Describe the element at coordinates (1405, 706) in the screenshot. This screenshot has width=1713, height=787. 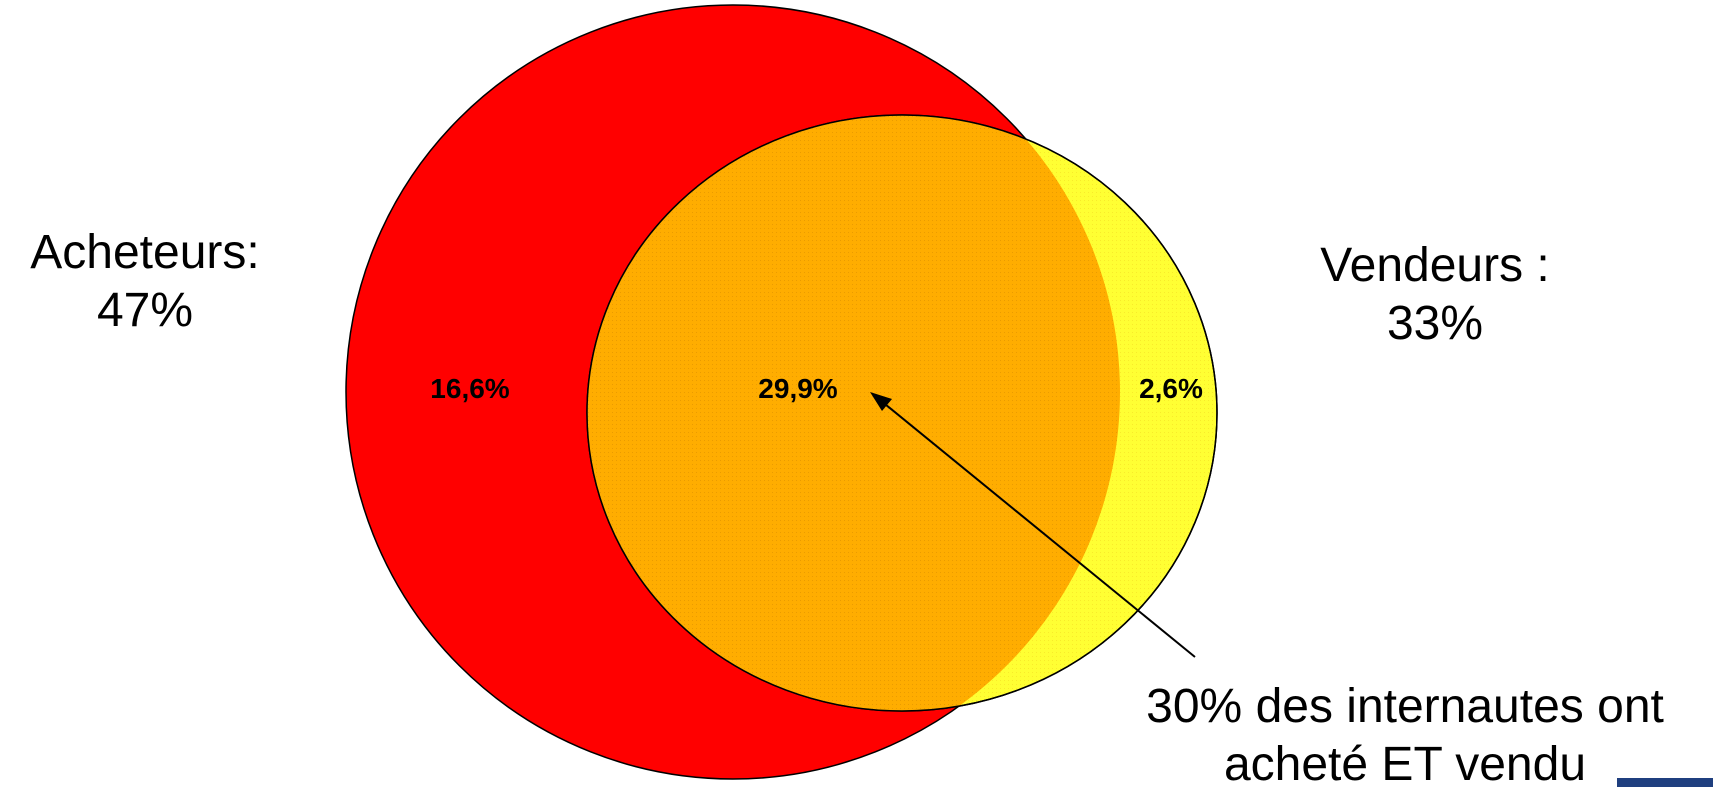
I see `annotation-line-1: 30% des internautes ont` at that location.